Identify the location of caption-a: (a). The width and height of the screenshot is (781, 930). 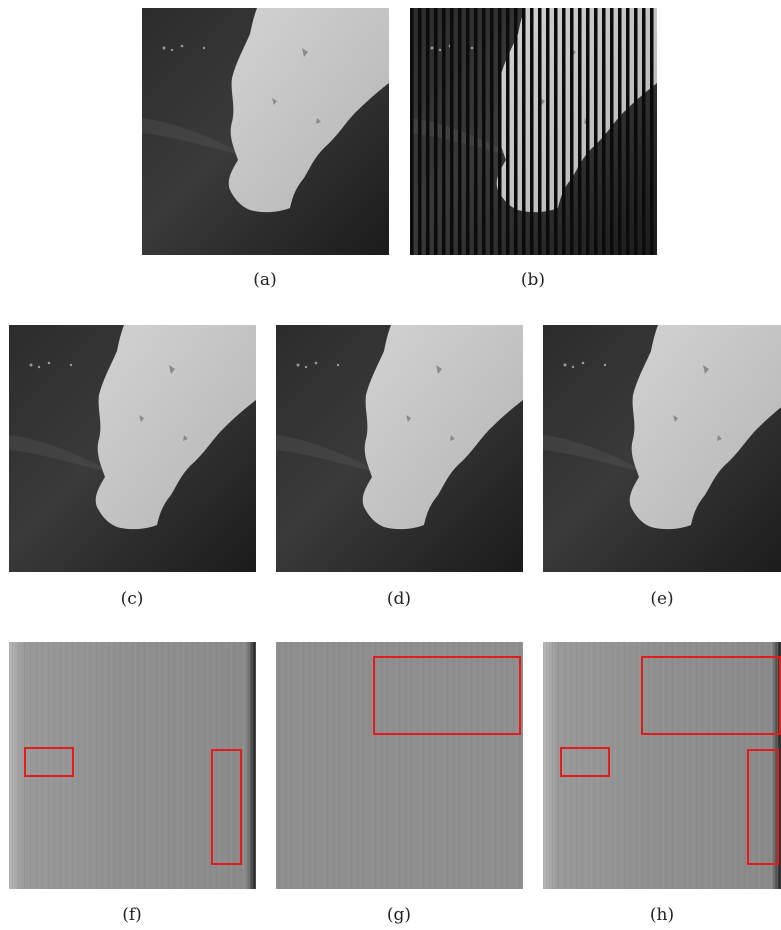
(265, 280).